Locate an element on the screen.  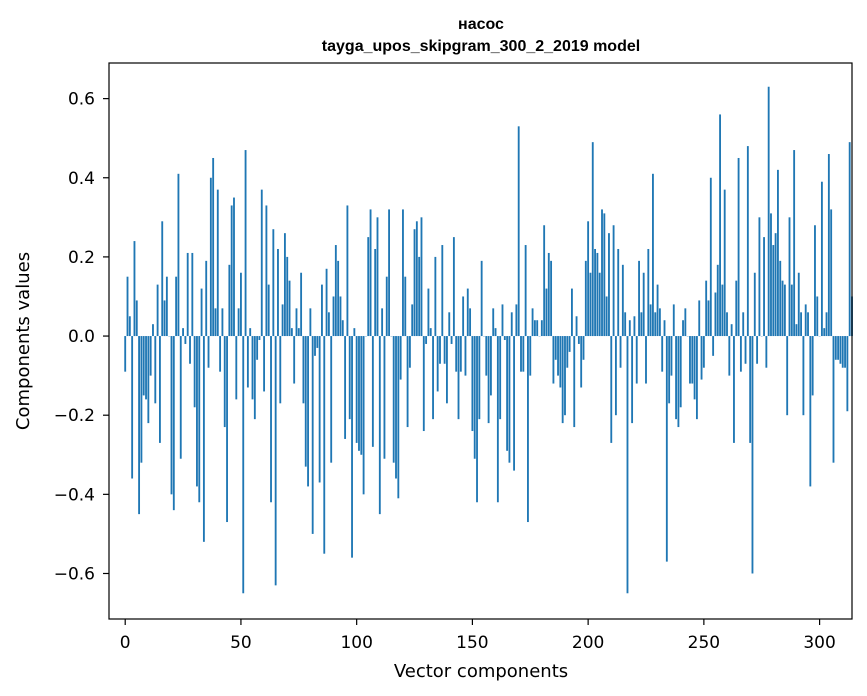
x-axis: 0 50 100 150 200 250 300 is located at coordinates (478, 636).